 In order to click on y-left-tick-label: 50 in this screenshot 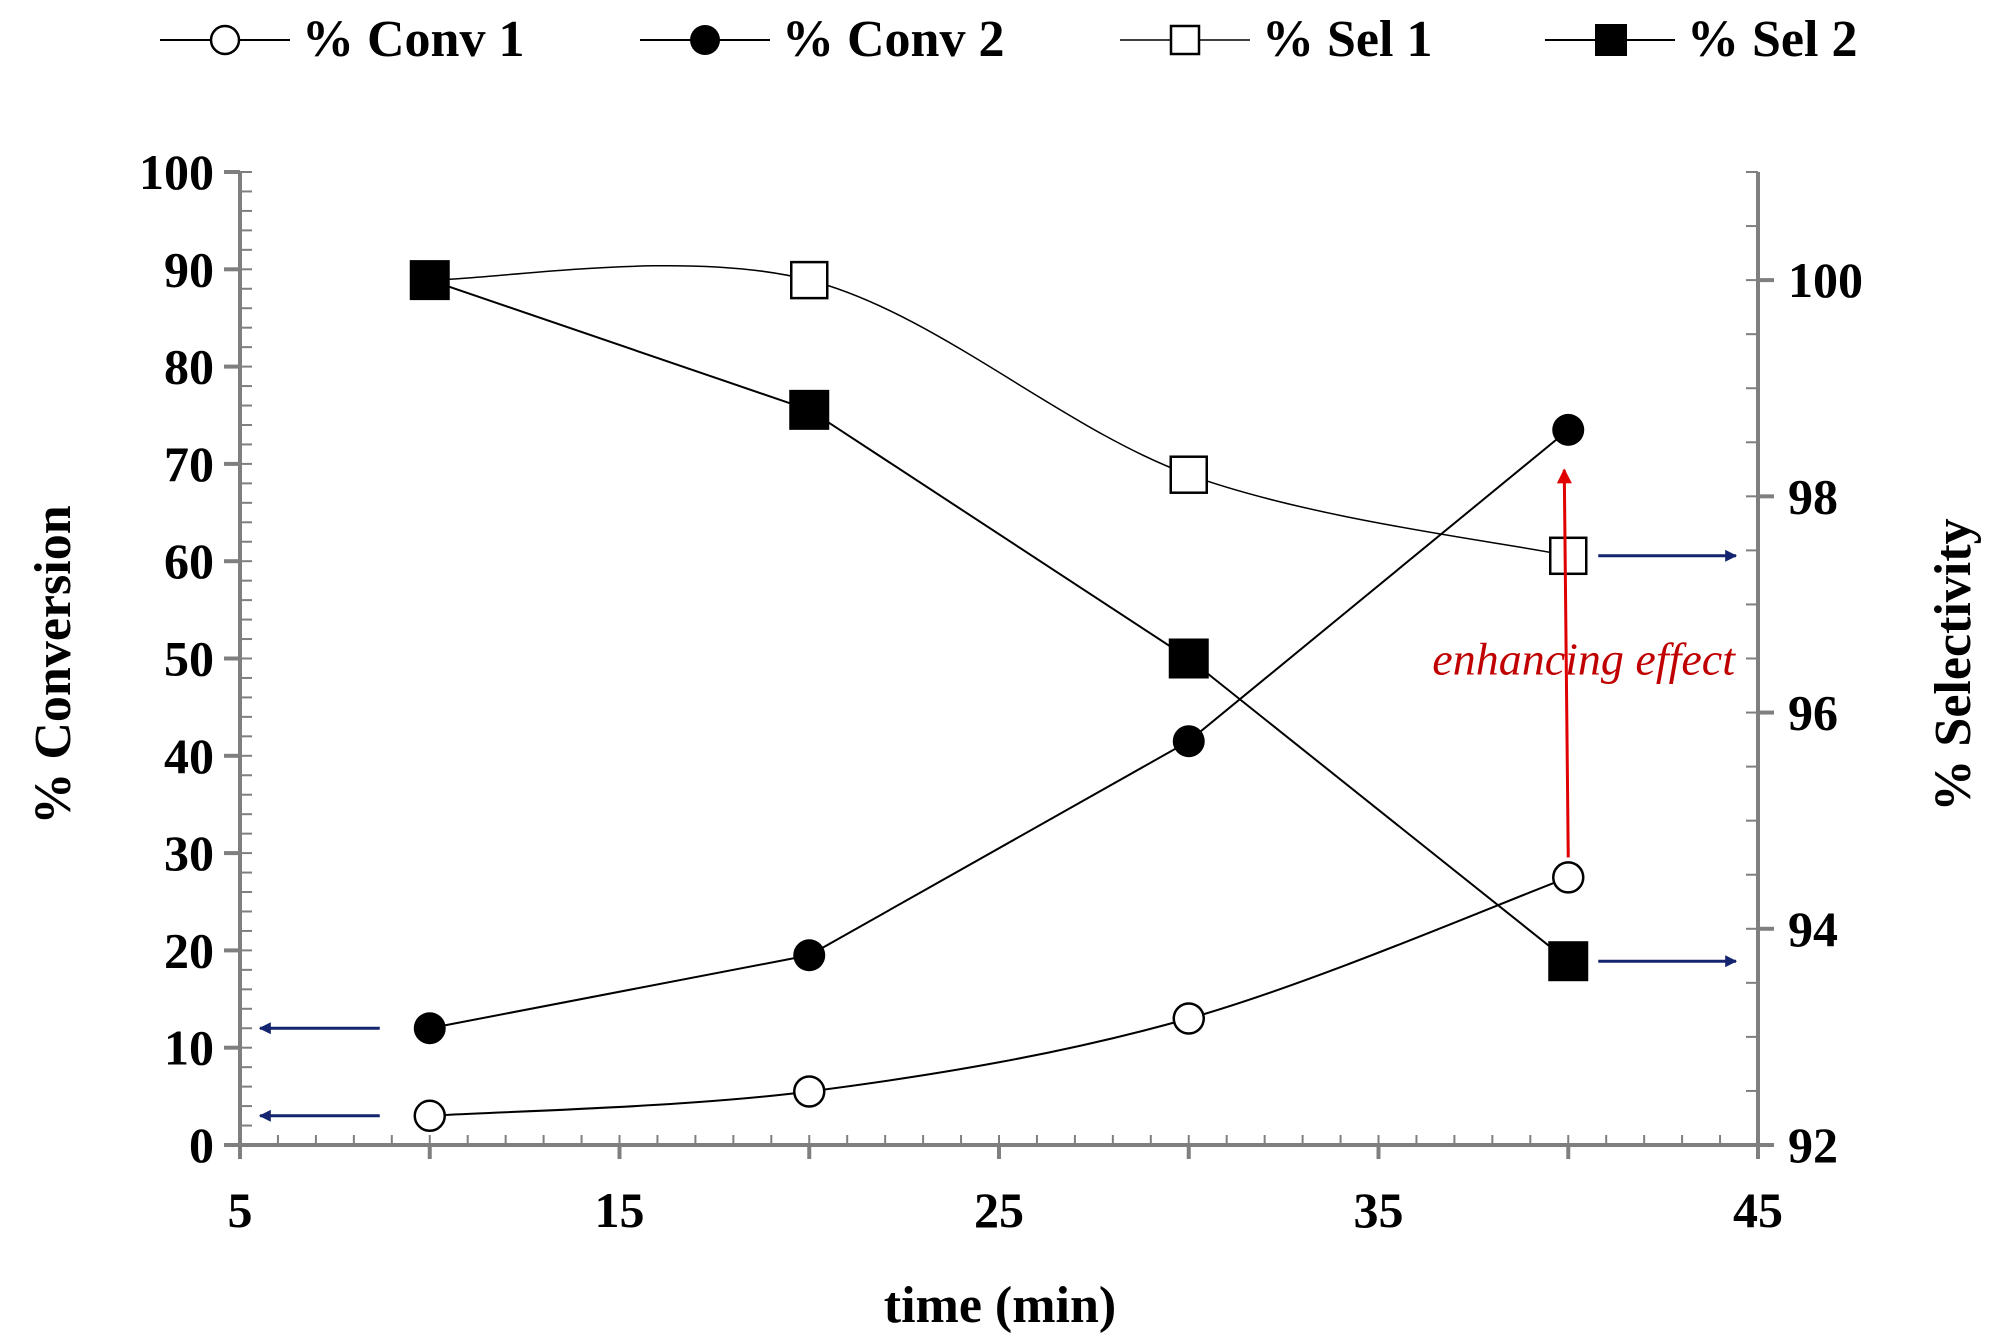, I will do `click(189, 659)`.